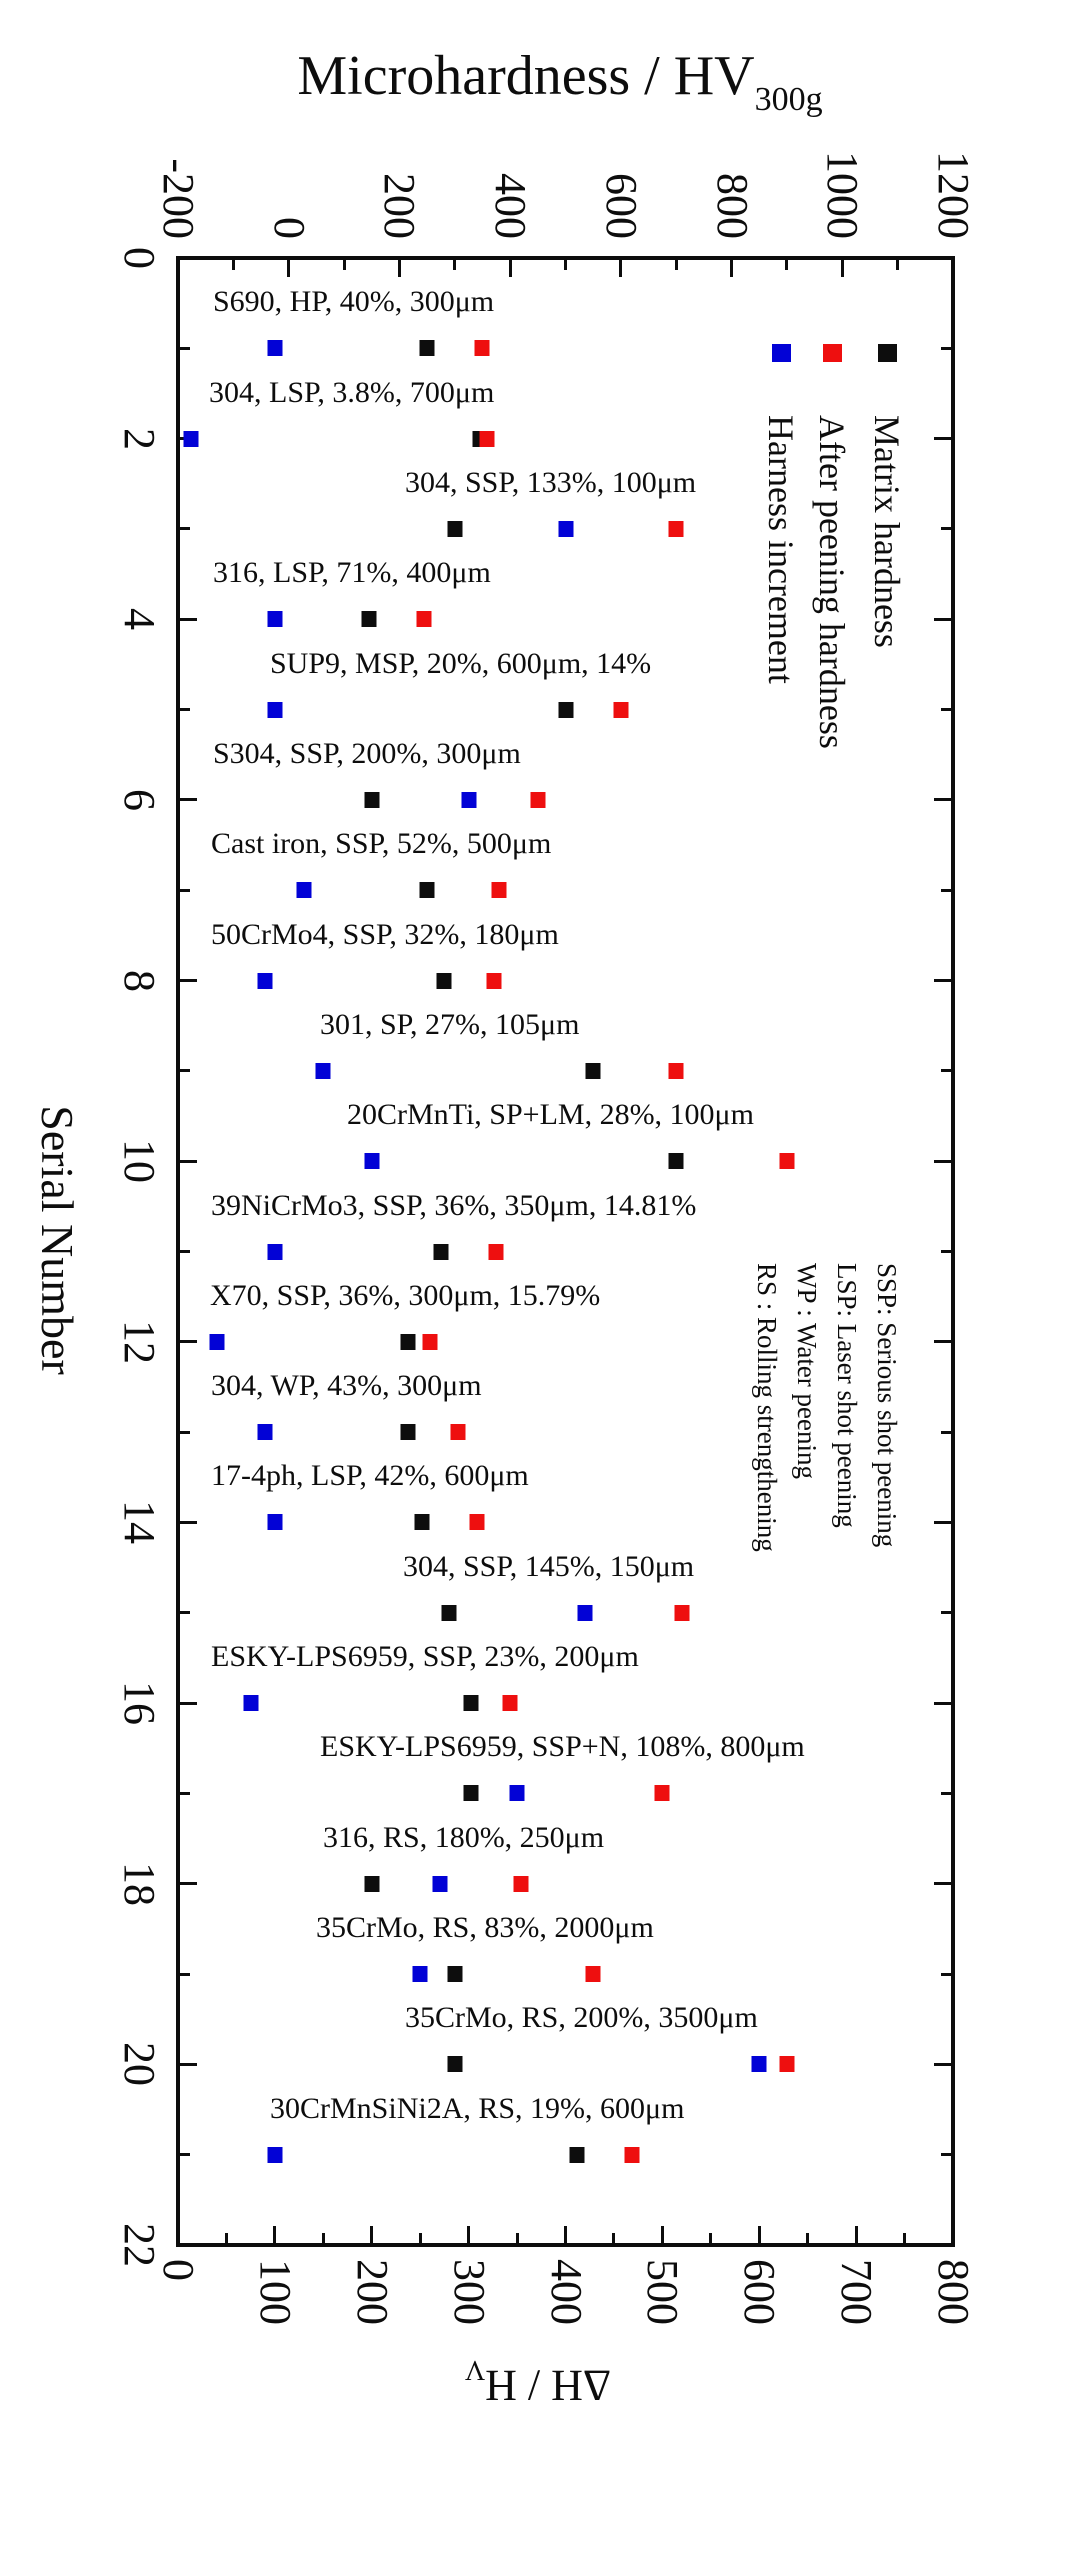 This screenshot has width=1080, height=2549. Describe the element at coordinates (953, 2292) in the screenshot. I see `bottom-axis-tick-label: 800` at that location.